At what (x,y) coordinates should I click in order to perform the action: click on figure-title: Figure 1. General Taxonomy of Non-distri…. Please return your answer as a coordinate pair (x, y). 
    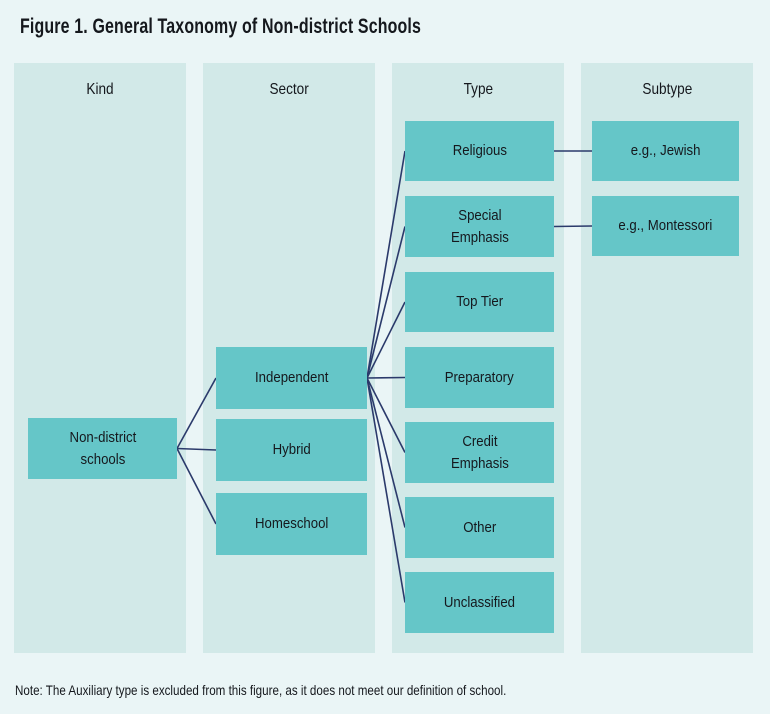
    Looking at the image, I should click on (221, 26).